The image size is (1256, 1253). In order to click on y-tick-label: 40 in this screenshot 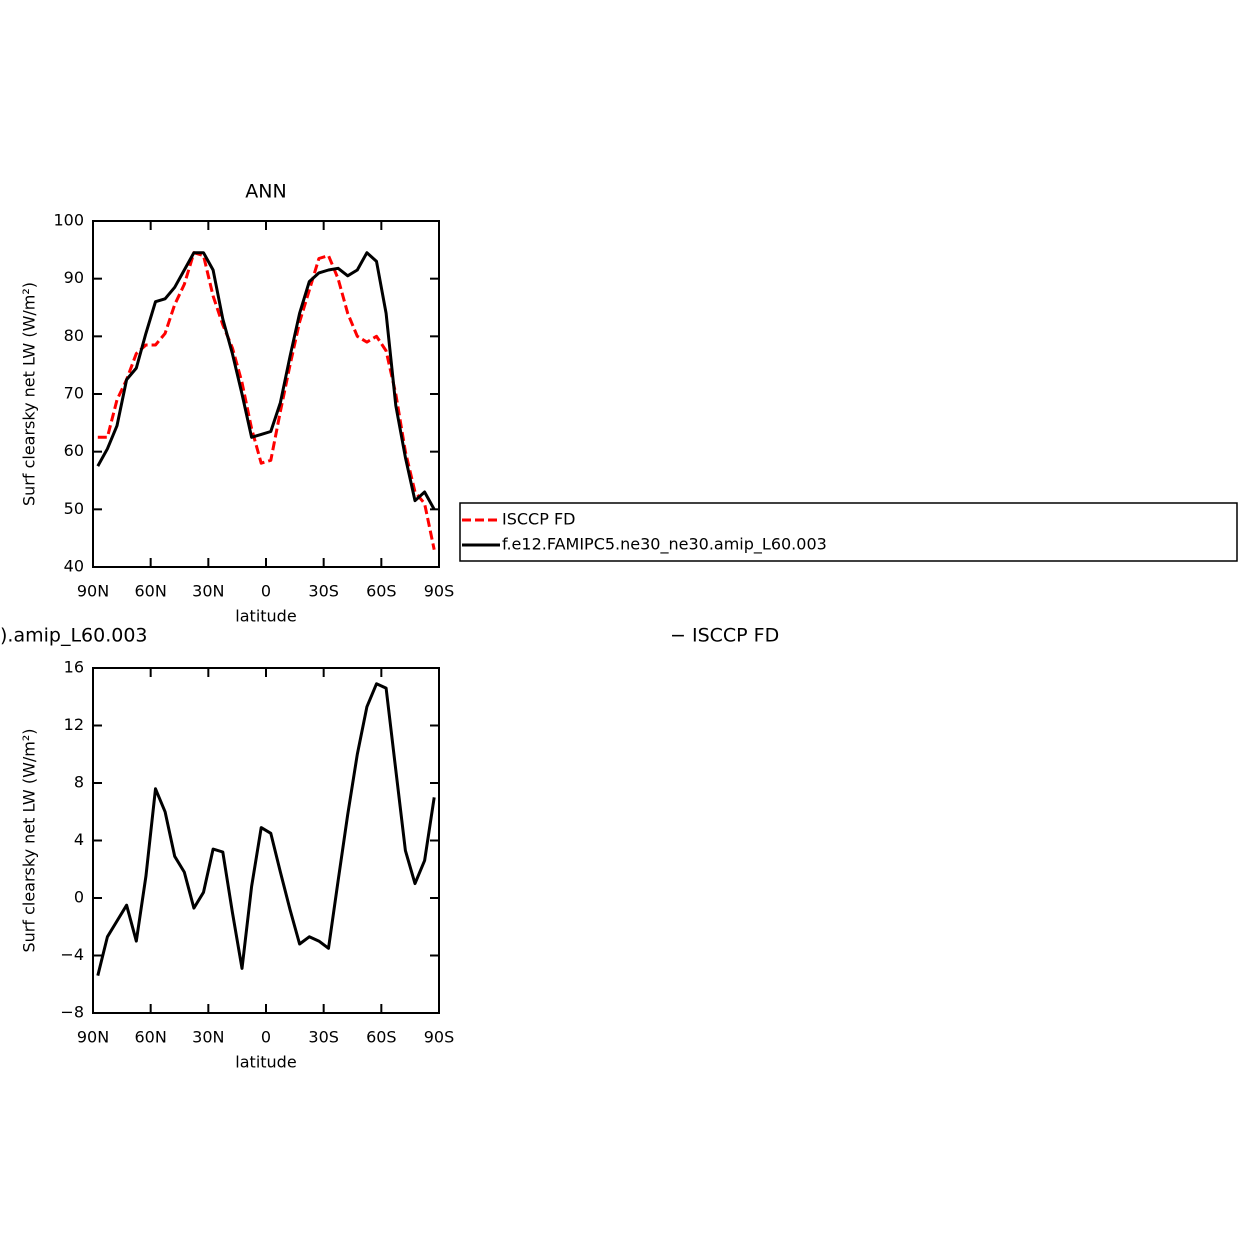, I will do `click(74, 566)`.